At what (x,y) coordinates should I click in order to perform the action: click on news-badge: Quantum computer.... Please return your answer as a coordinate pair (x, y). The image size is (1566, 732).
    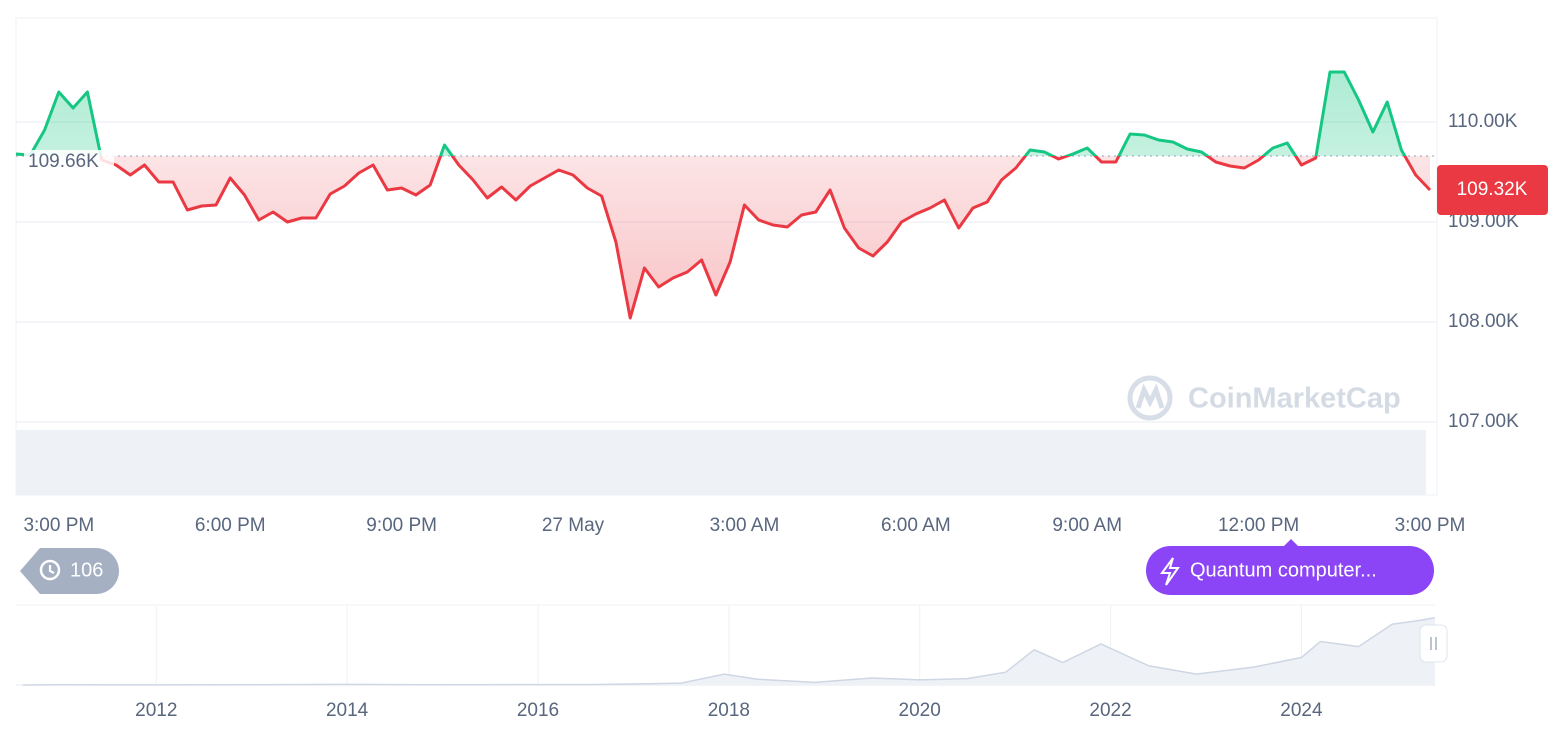
    Looking at the image, I should click on (1290, 567).